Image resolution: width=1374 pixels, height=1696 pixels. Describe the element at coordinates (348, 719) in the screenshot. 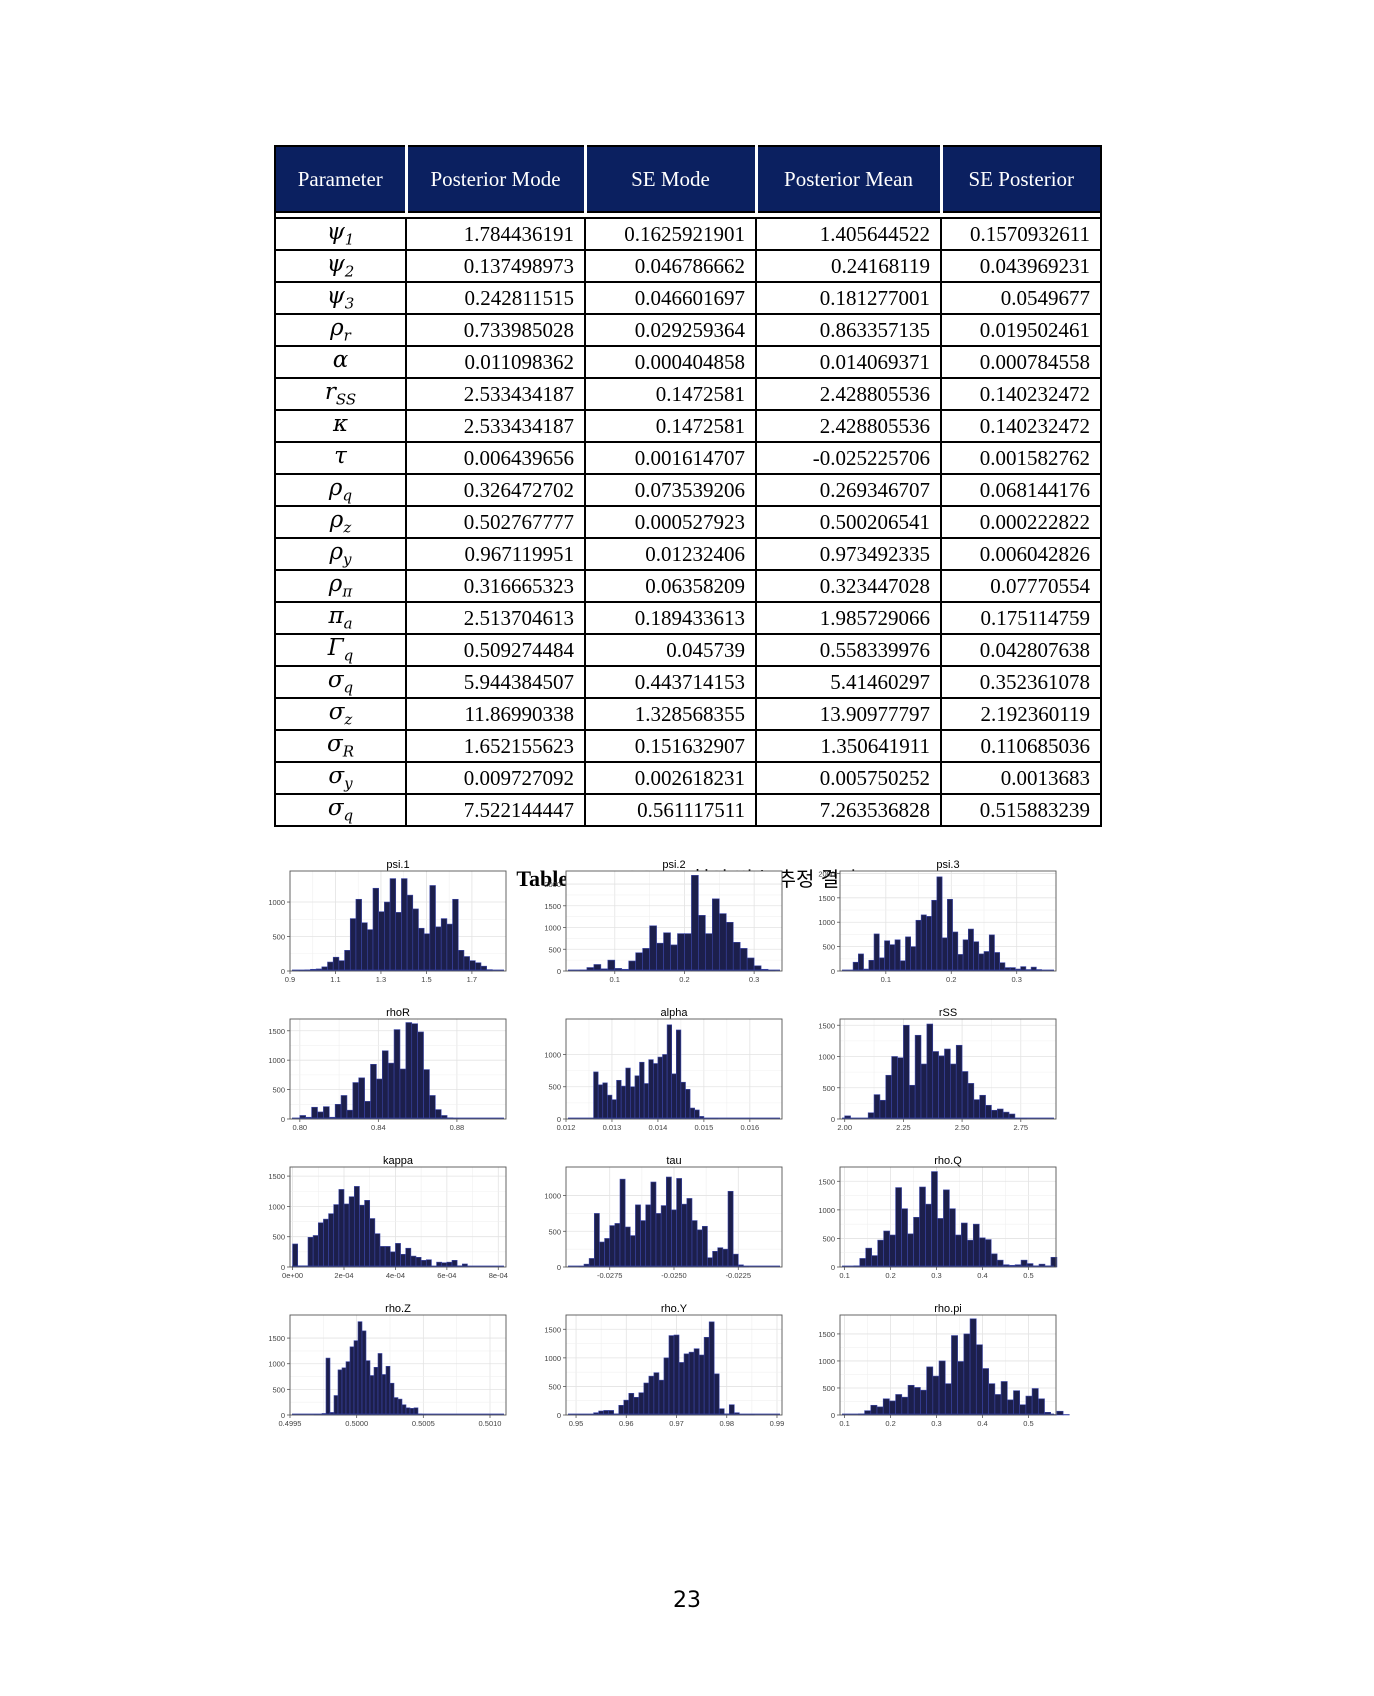

I see `parameter-symbol-subscript: z` at that location.